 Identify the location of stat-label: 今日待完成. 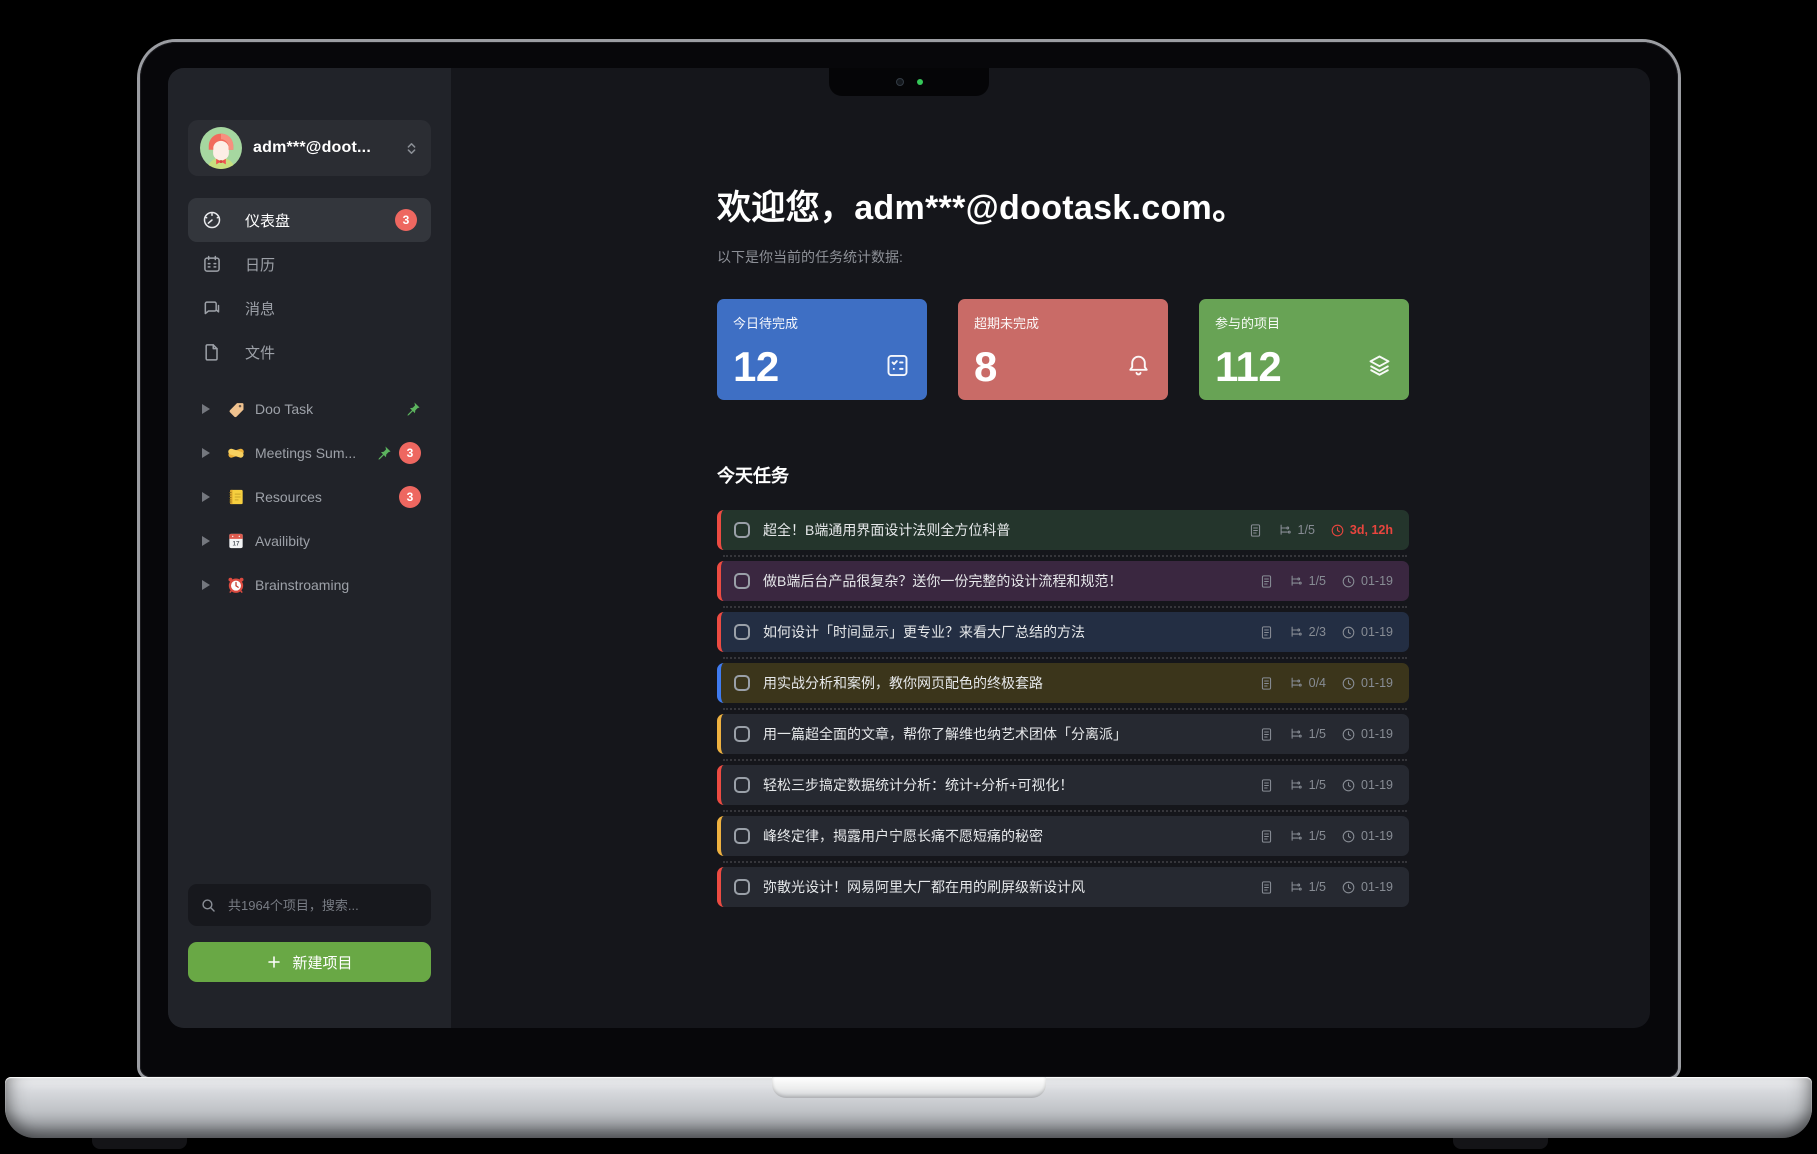
(766, 323).